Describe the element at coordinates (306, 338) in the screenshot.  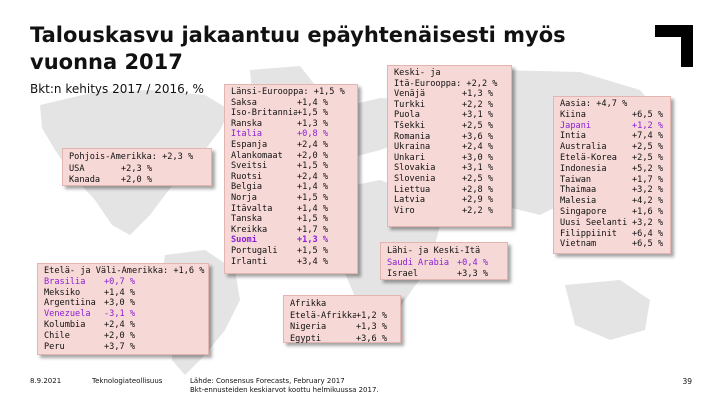
I see `country-name: Egypti` at that location.